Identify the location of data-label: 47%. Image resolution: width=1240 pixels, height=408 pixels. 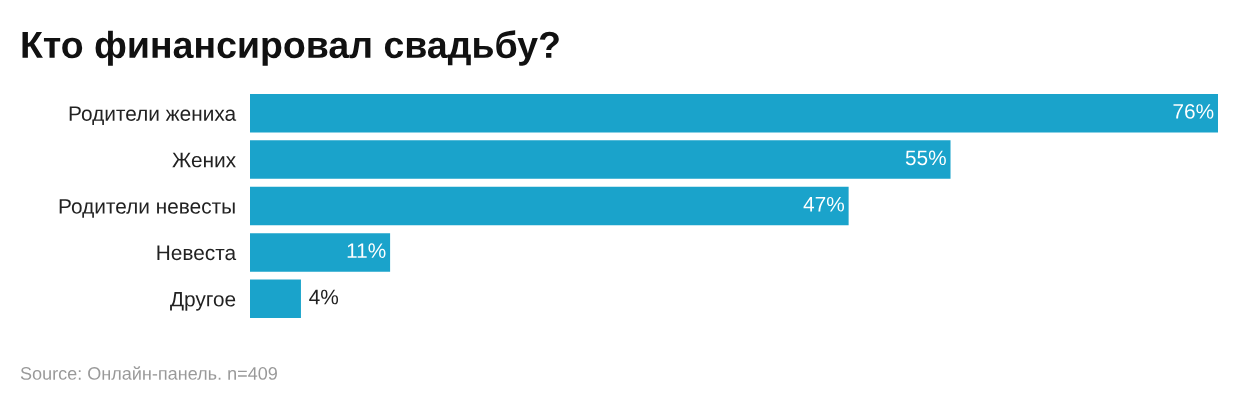
(824, 204).